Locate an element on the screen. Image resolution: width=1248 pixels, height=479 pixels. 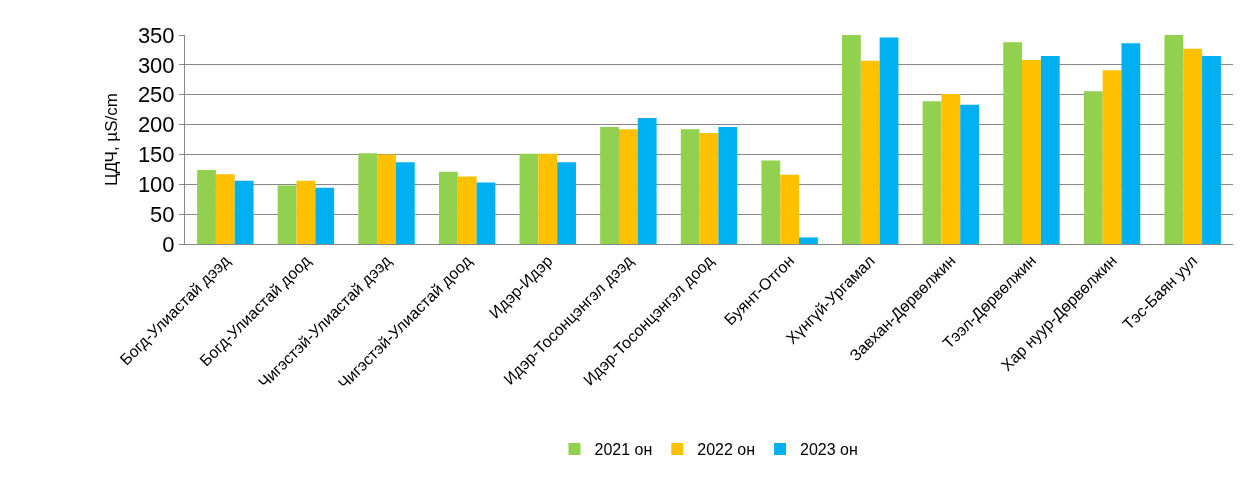
y-tick-label: 50 is located at coordinates (162, 214).